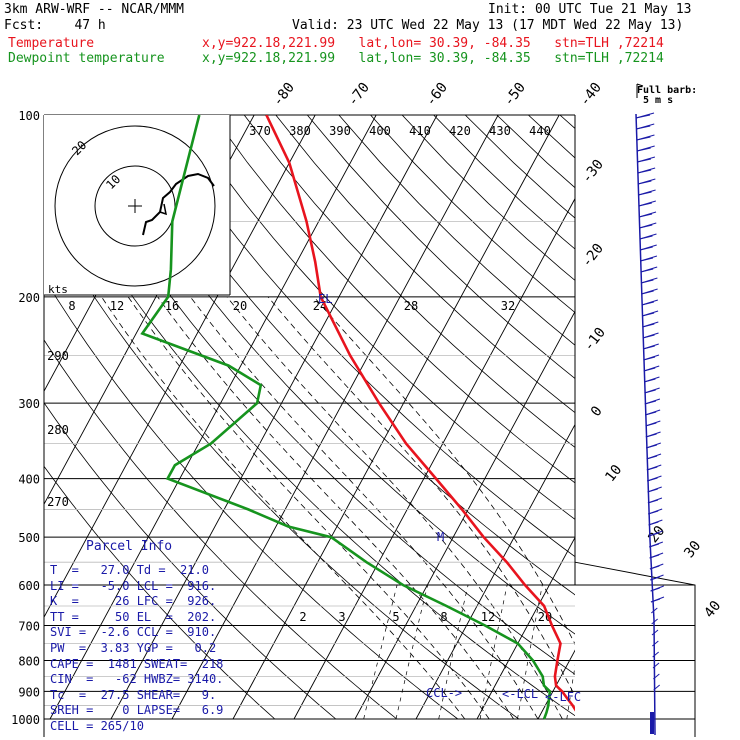 Image resolution: width=740 pixels, height=740 pixels. I want to click on theta-label: 380, so click(300, 131).